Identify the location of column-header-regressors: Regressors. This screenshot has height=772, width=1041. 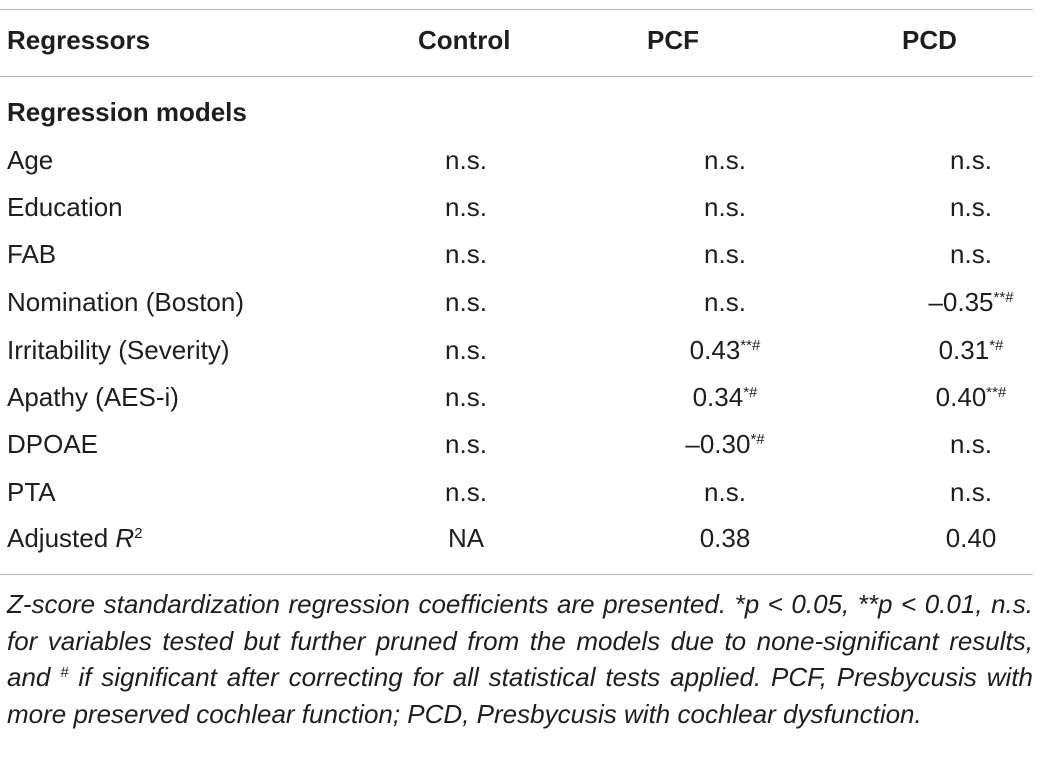
(79, 40).